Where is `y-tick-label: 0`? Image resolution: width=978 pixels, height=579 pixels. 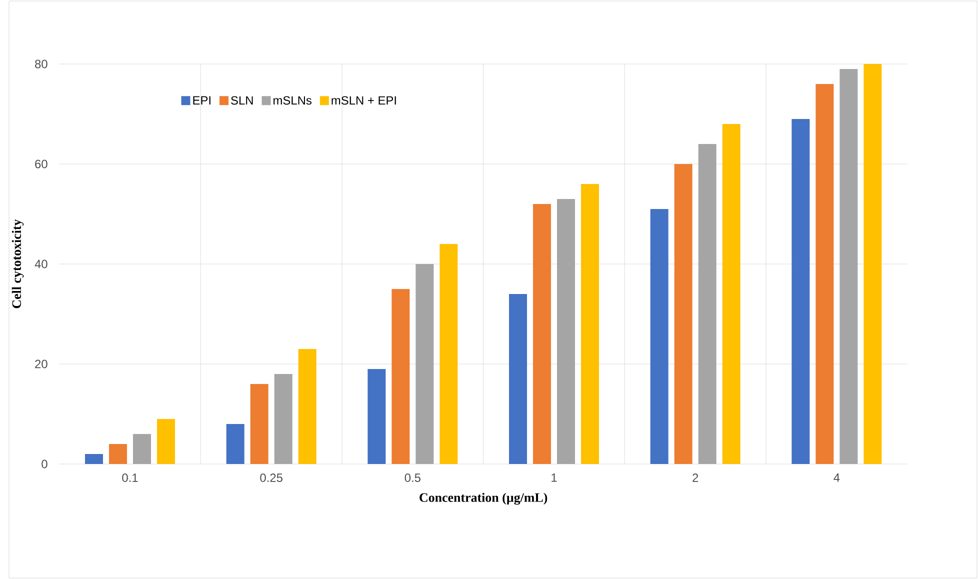
y-tick-label: 0 is located at coordinates (45, 464).